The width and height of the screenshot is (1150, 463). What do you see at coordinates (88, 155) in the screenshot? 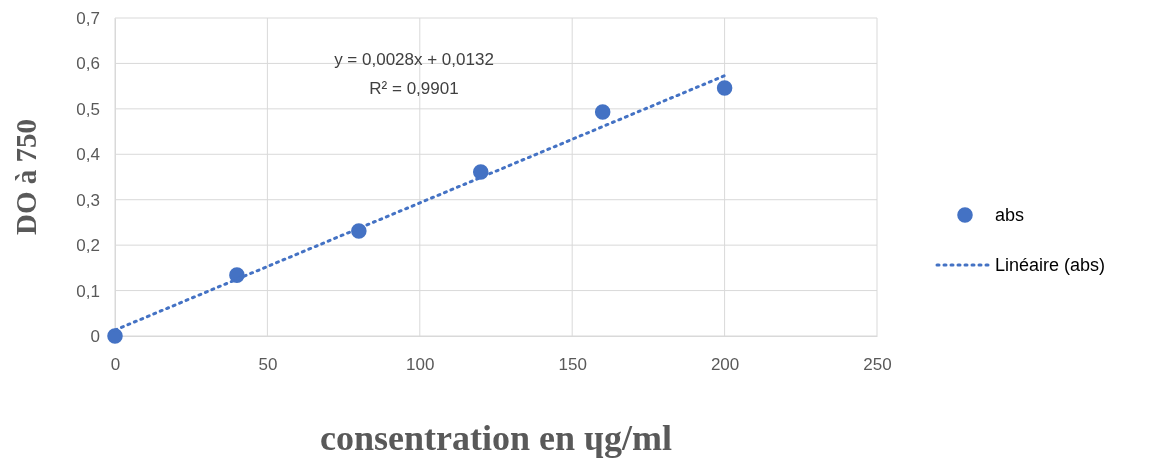
I see `y-tick-label: 0,4` at bounding box center [88, 155].